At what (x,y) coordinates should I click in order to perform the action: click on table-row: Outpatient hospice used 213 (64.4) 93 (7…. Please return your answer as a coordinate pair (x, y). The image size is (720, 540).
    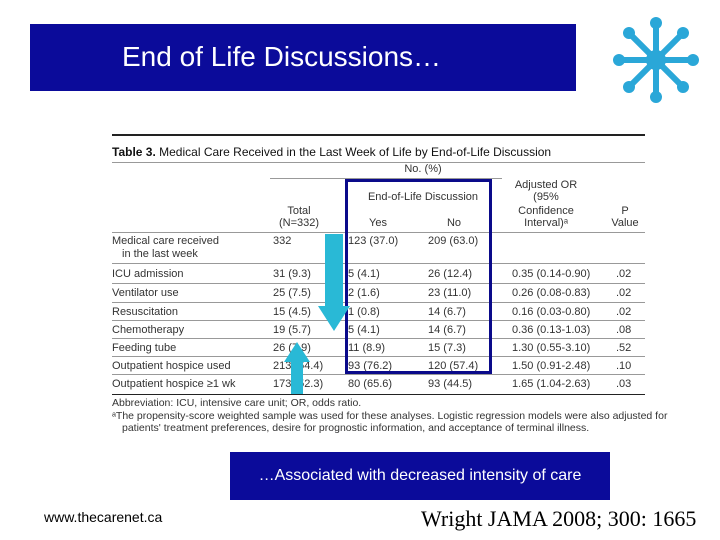
    Looking at the image, I should click on (378, 366).